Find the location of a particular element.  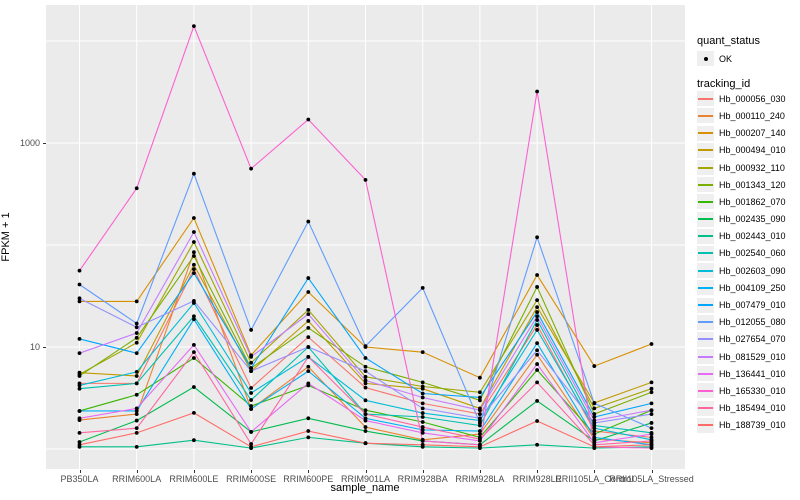

y-axis-title: FPKM + 1 is located at coordinates (6, 237).